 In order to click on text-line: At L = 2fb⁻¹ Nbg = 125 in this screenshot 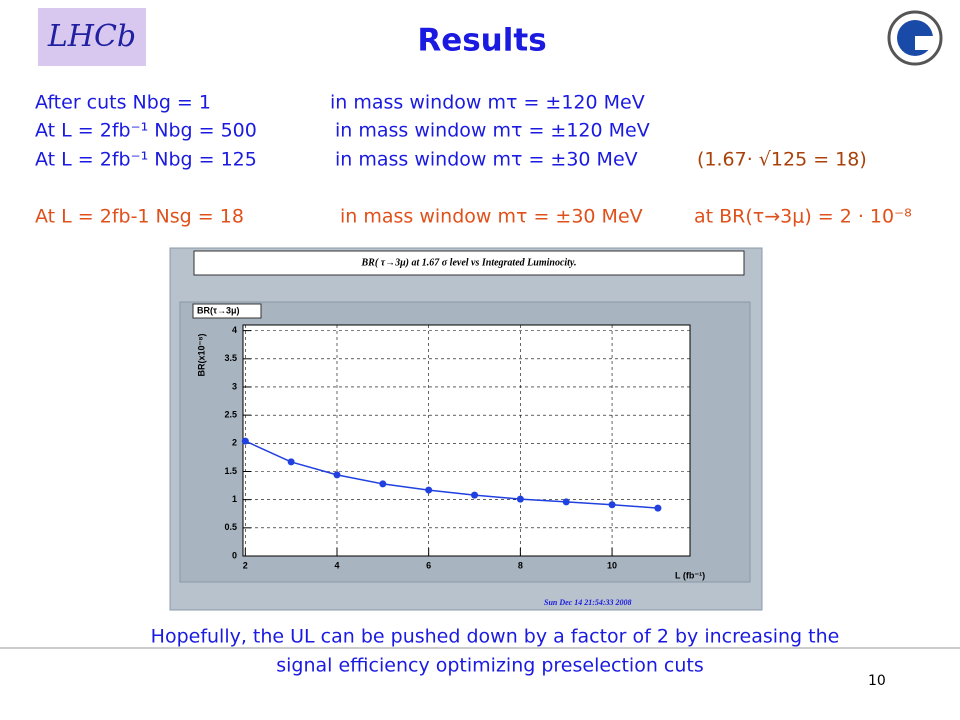, I will do `click(146, 160)`.